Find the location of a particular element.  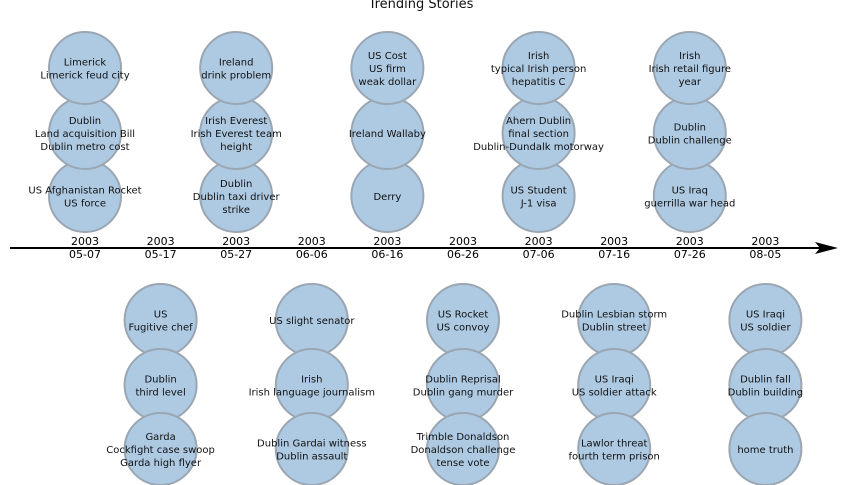

story-label-line: Dublin fall is located at coordinates (765, 380).